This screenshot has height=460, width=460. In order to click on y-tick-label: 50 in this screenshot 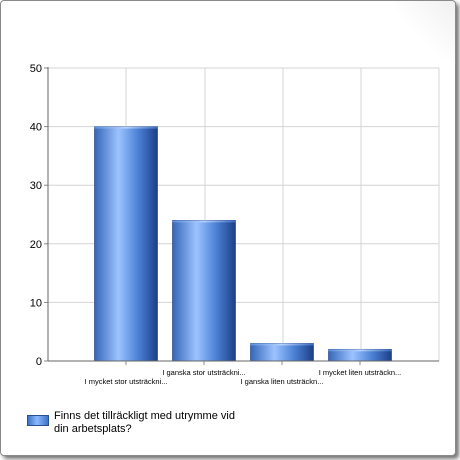, I will do `click(36, 69)`.